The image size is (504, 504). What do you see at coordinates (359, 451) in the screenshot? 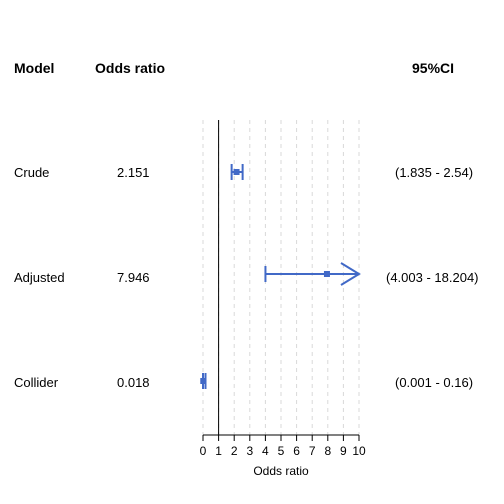
I see `x-tick-label: 10` at bounding box center [359, 451].